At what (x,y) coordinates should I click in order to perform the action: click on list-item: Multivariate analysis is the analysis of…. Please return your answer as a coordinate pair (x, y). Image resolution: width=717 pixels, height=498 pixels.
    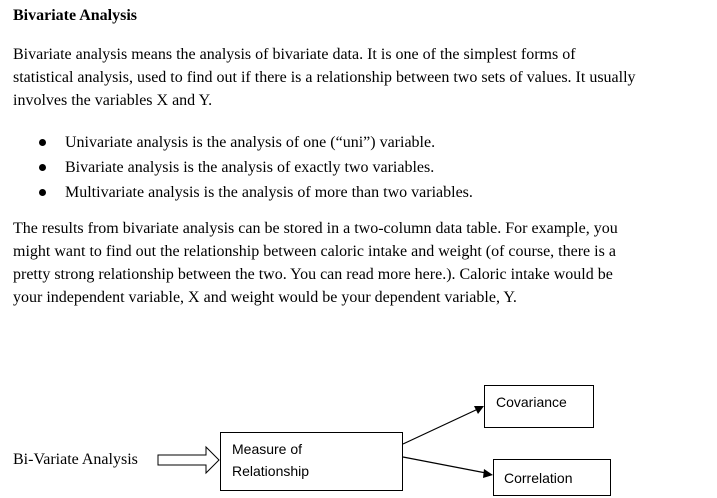
    Looking at the image, I should click on (358, 192).